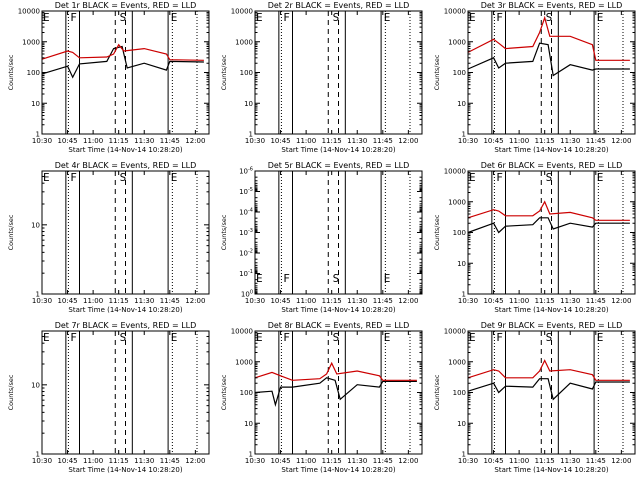 This screenshot has width=640, height=480. I want to click on panel-title: Det 4r BLACK = Events, RED = LLD, so click(126, 165).